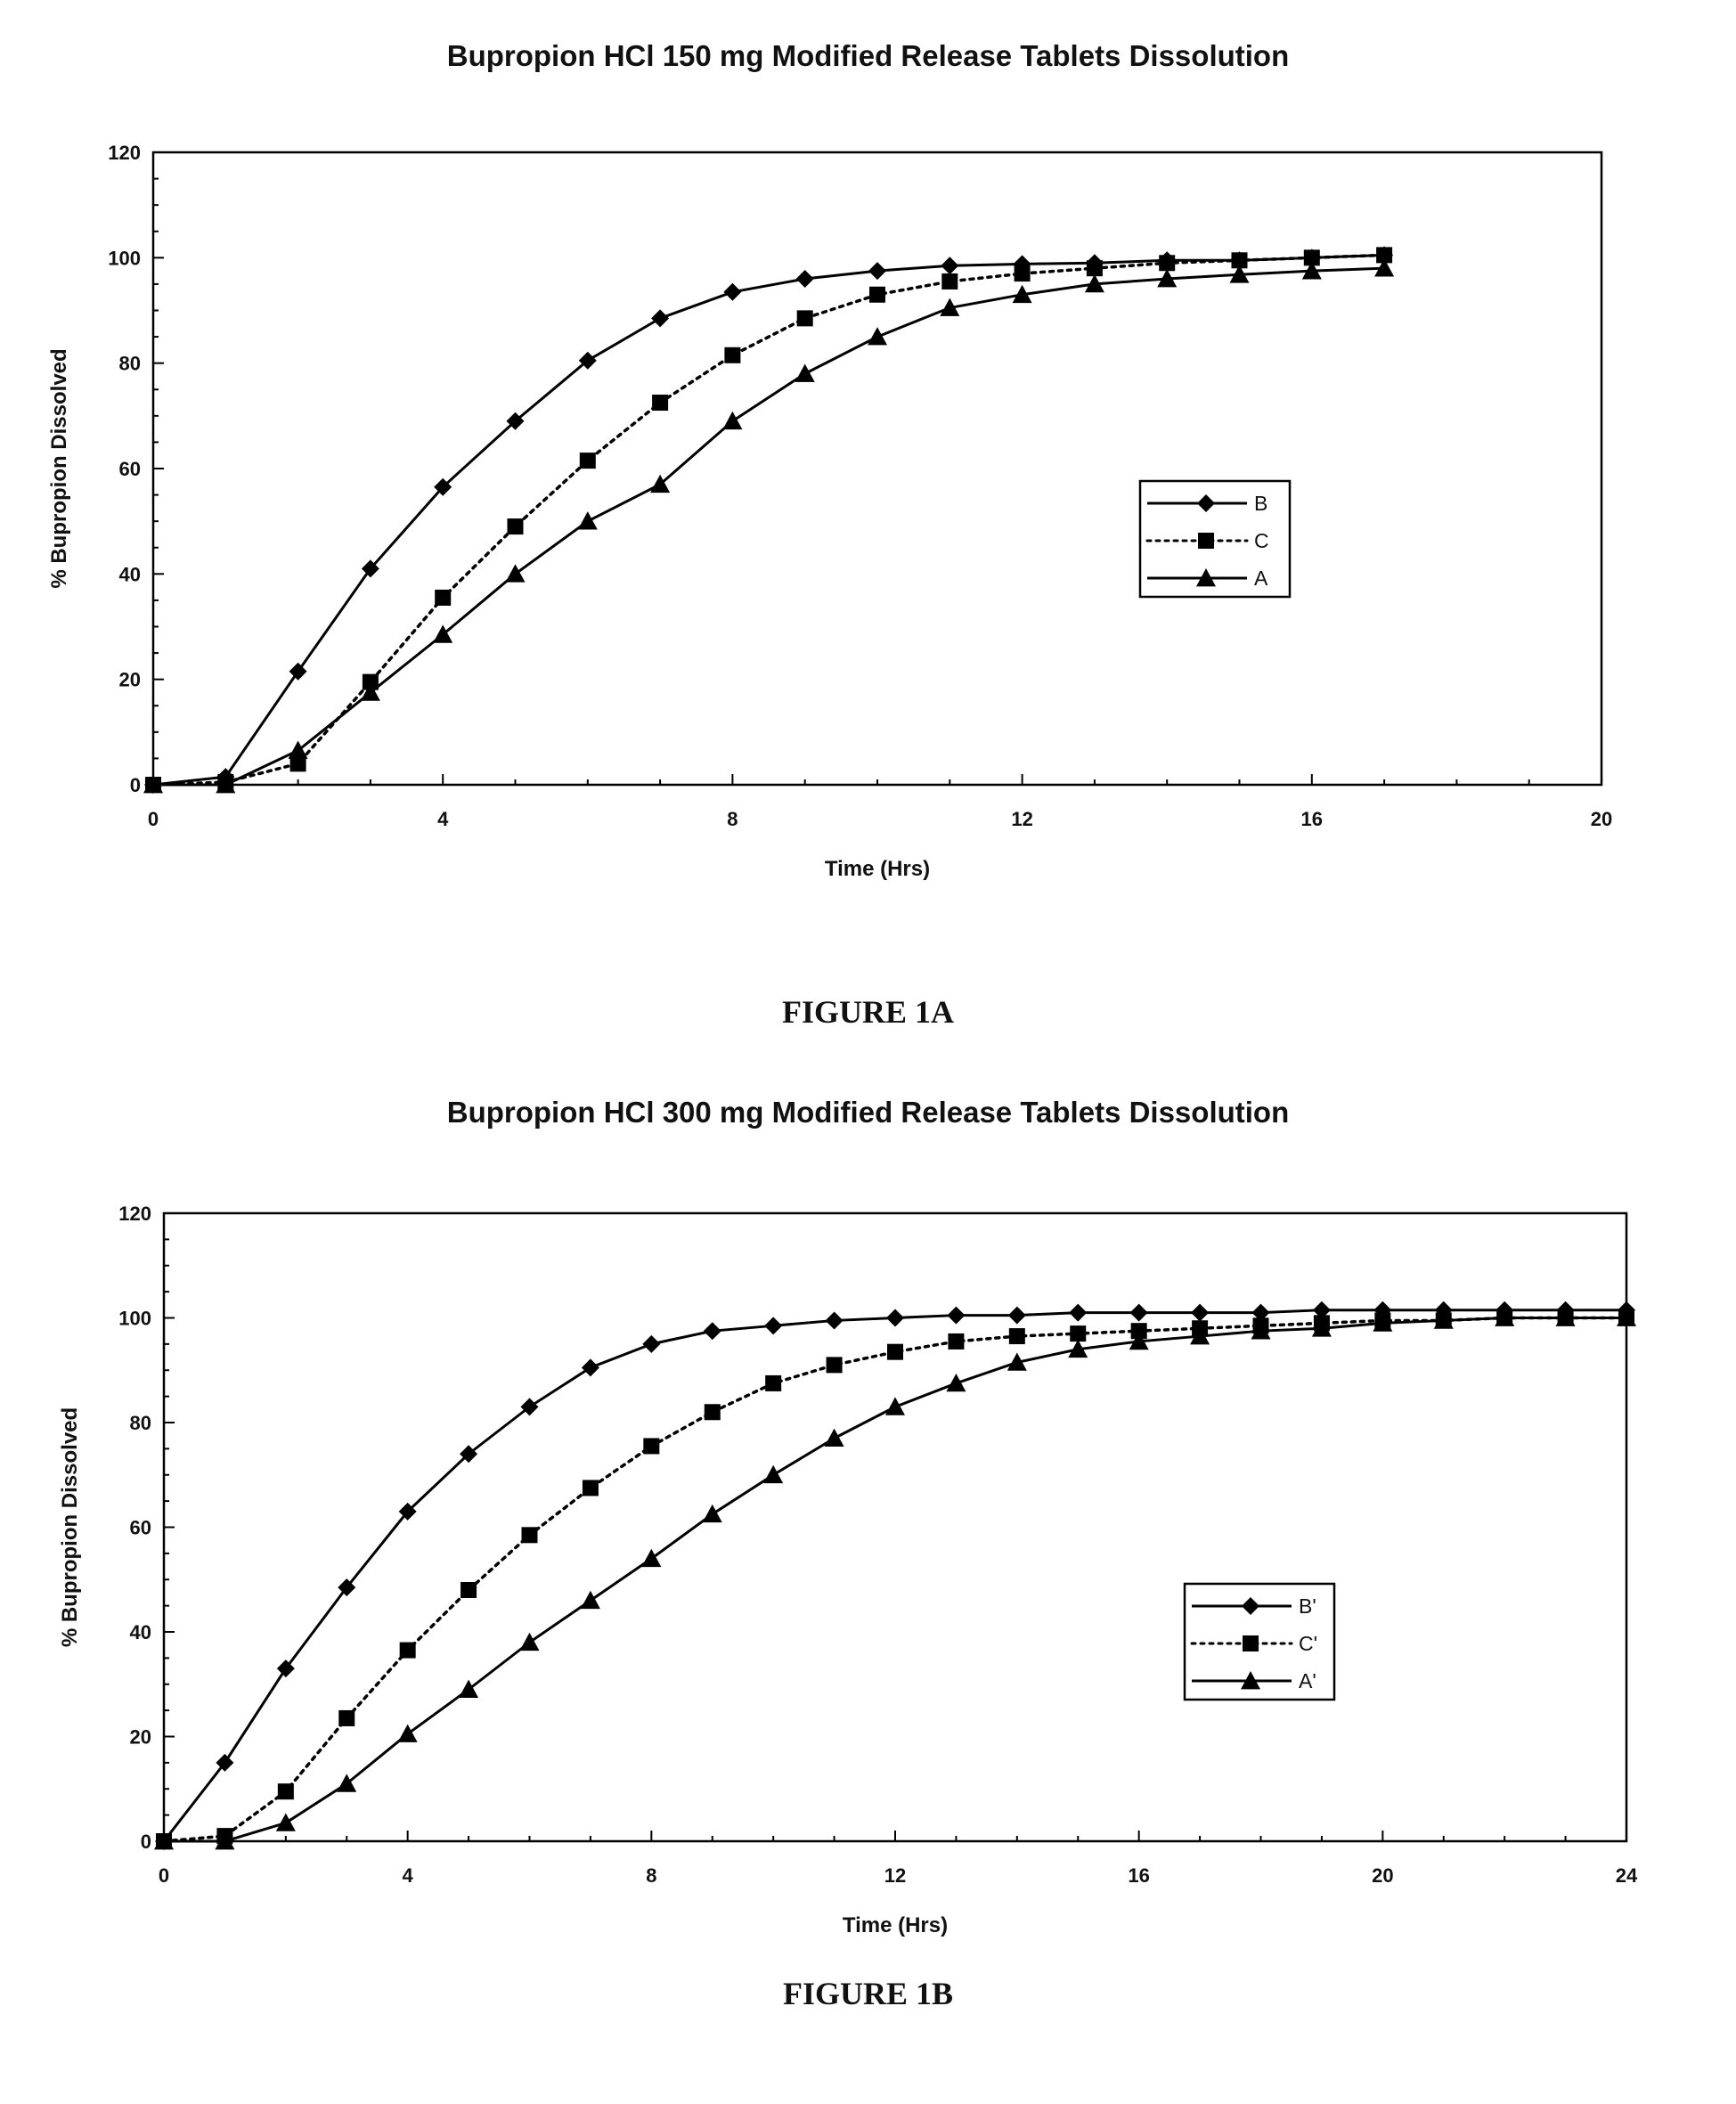 The width and height of the screenshot is (1736, 2104). What do you see at coordinates (1215, 539) in the screenshot?
I see `legend: BCA` at bounding box center [1215, 539].